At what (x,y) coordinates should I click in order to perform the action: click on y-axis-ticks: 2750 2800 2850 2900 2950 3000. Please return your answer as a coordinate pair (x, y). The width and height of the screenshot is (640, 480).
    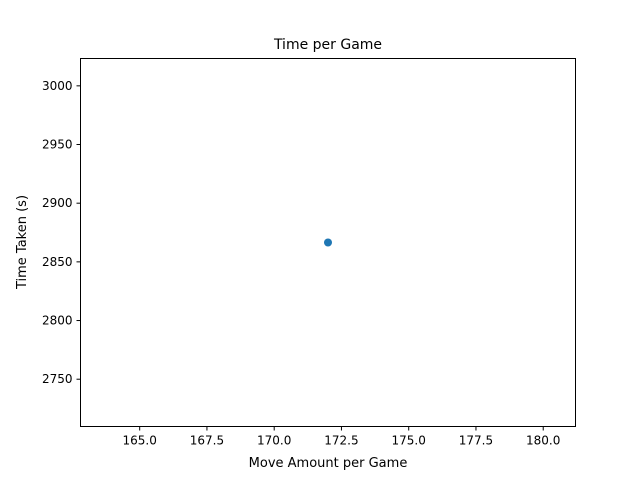
    Looking at the image, I should click on (61, 232).